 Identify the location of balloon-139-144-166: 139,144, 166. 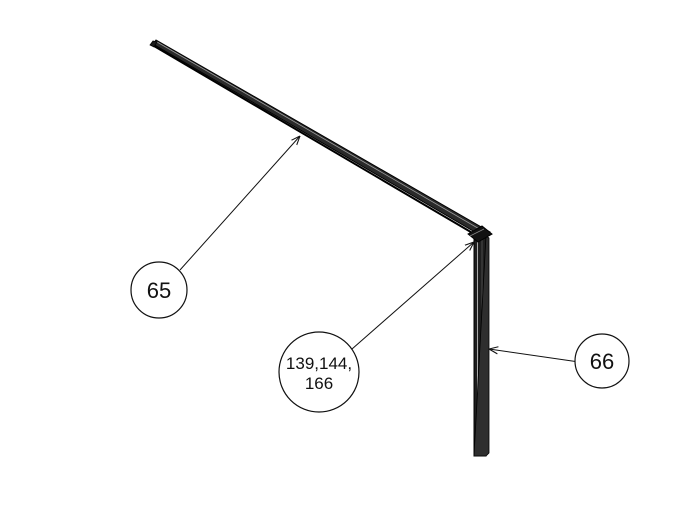
(319, 372).